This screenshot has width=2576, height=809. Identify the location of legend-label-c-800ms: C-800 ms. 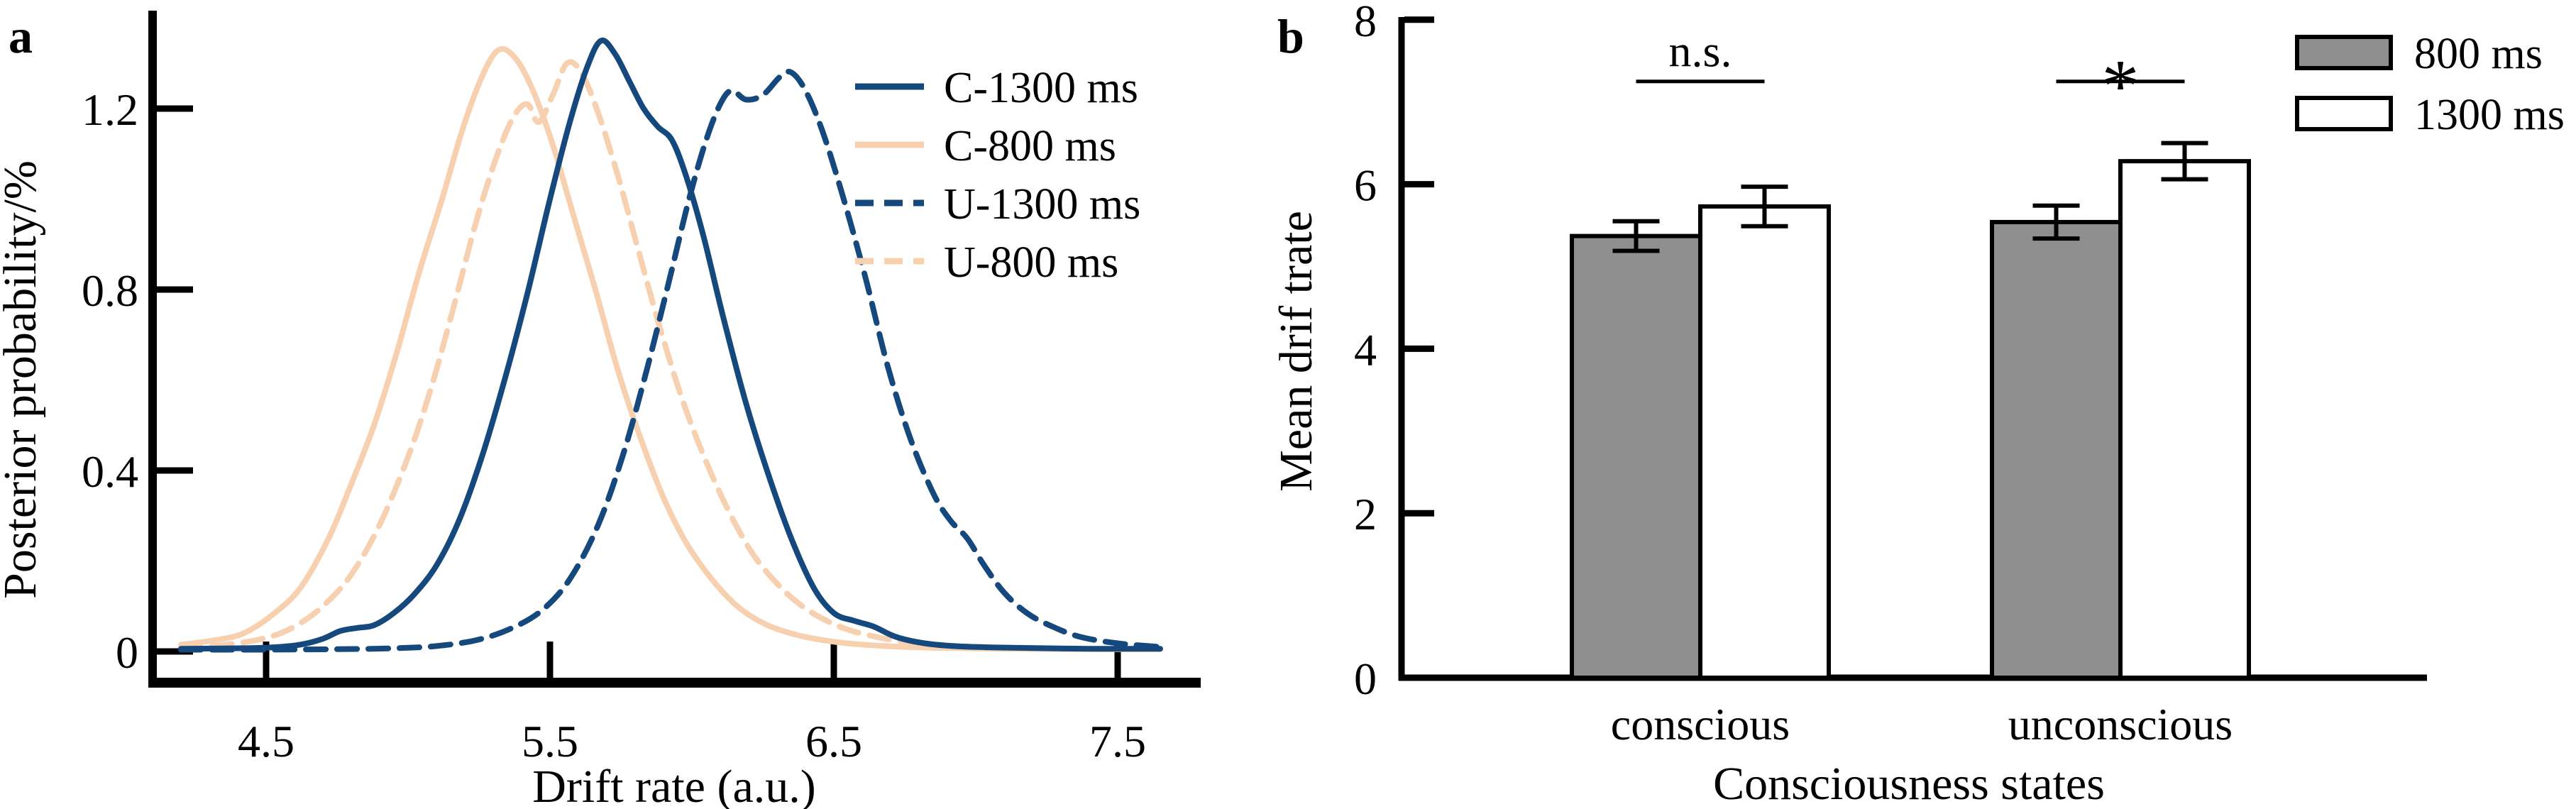
(1030, 146).